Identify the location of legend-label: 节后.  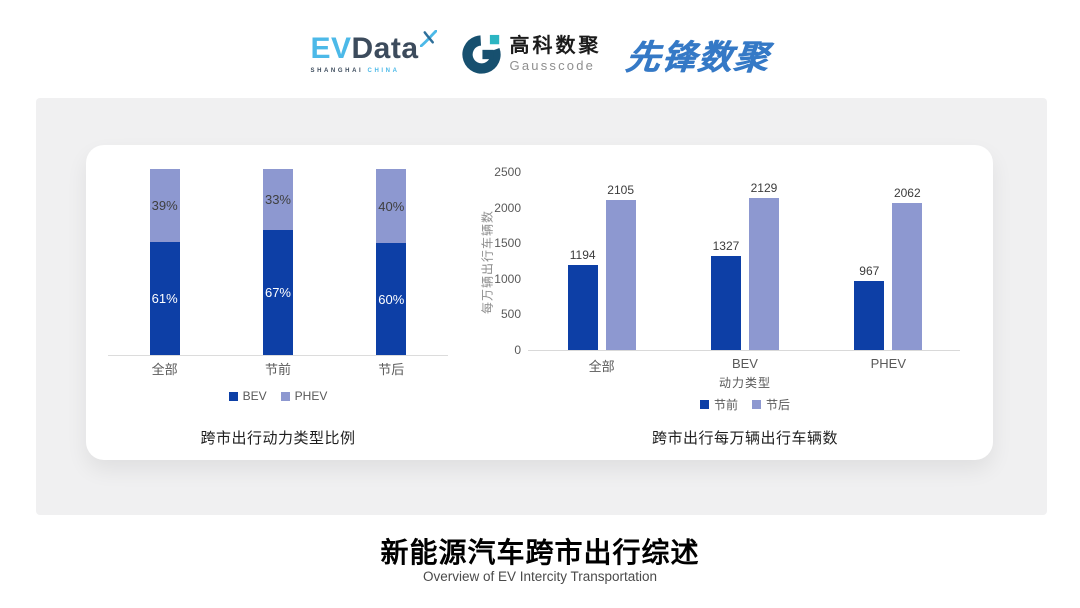
(778, 405).